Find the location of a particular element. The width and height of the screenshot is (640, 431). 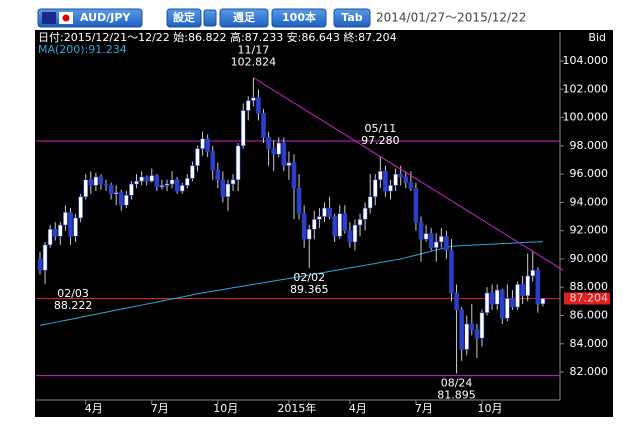

pair-label: AUD/JPY is located at coordinates (105, 17).